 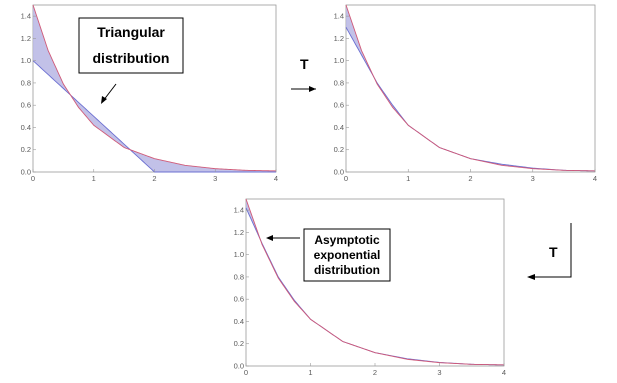 I want to click on operator-t-elbow: T, so click(x=549, y=251).